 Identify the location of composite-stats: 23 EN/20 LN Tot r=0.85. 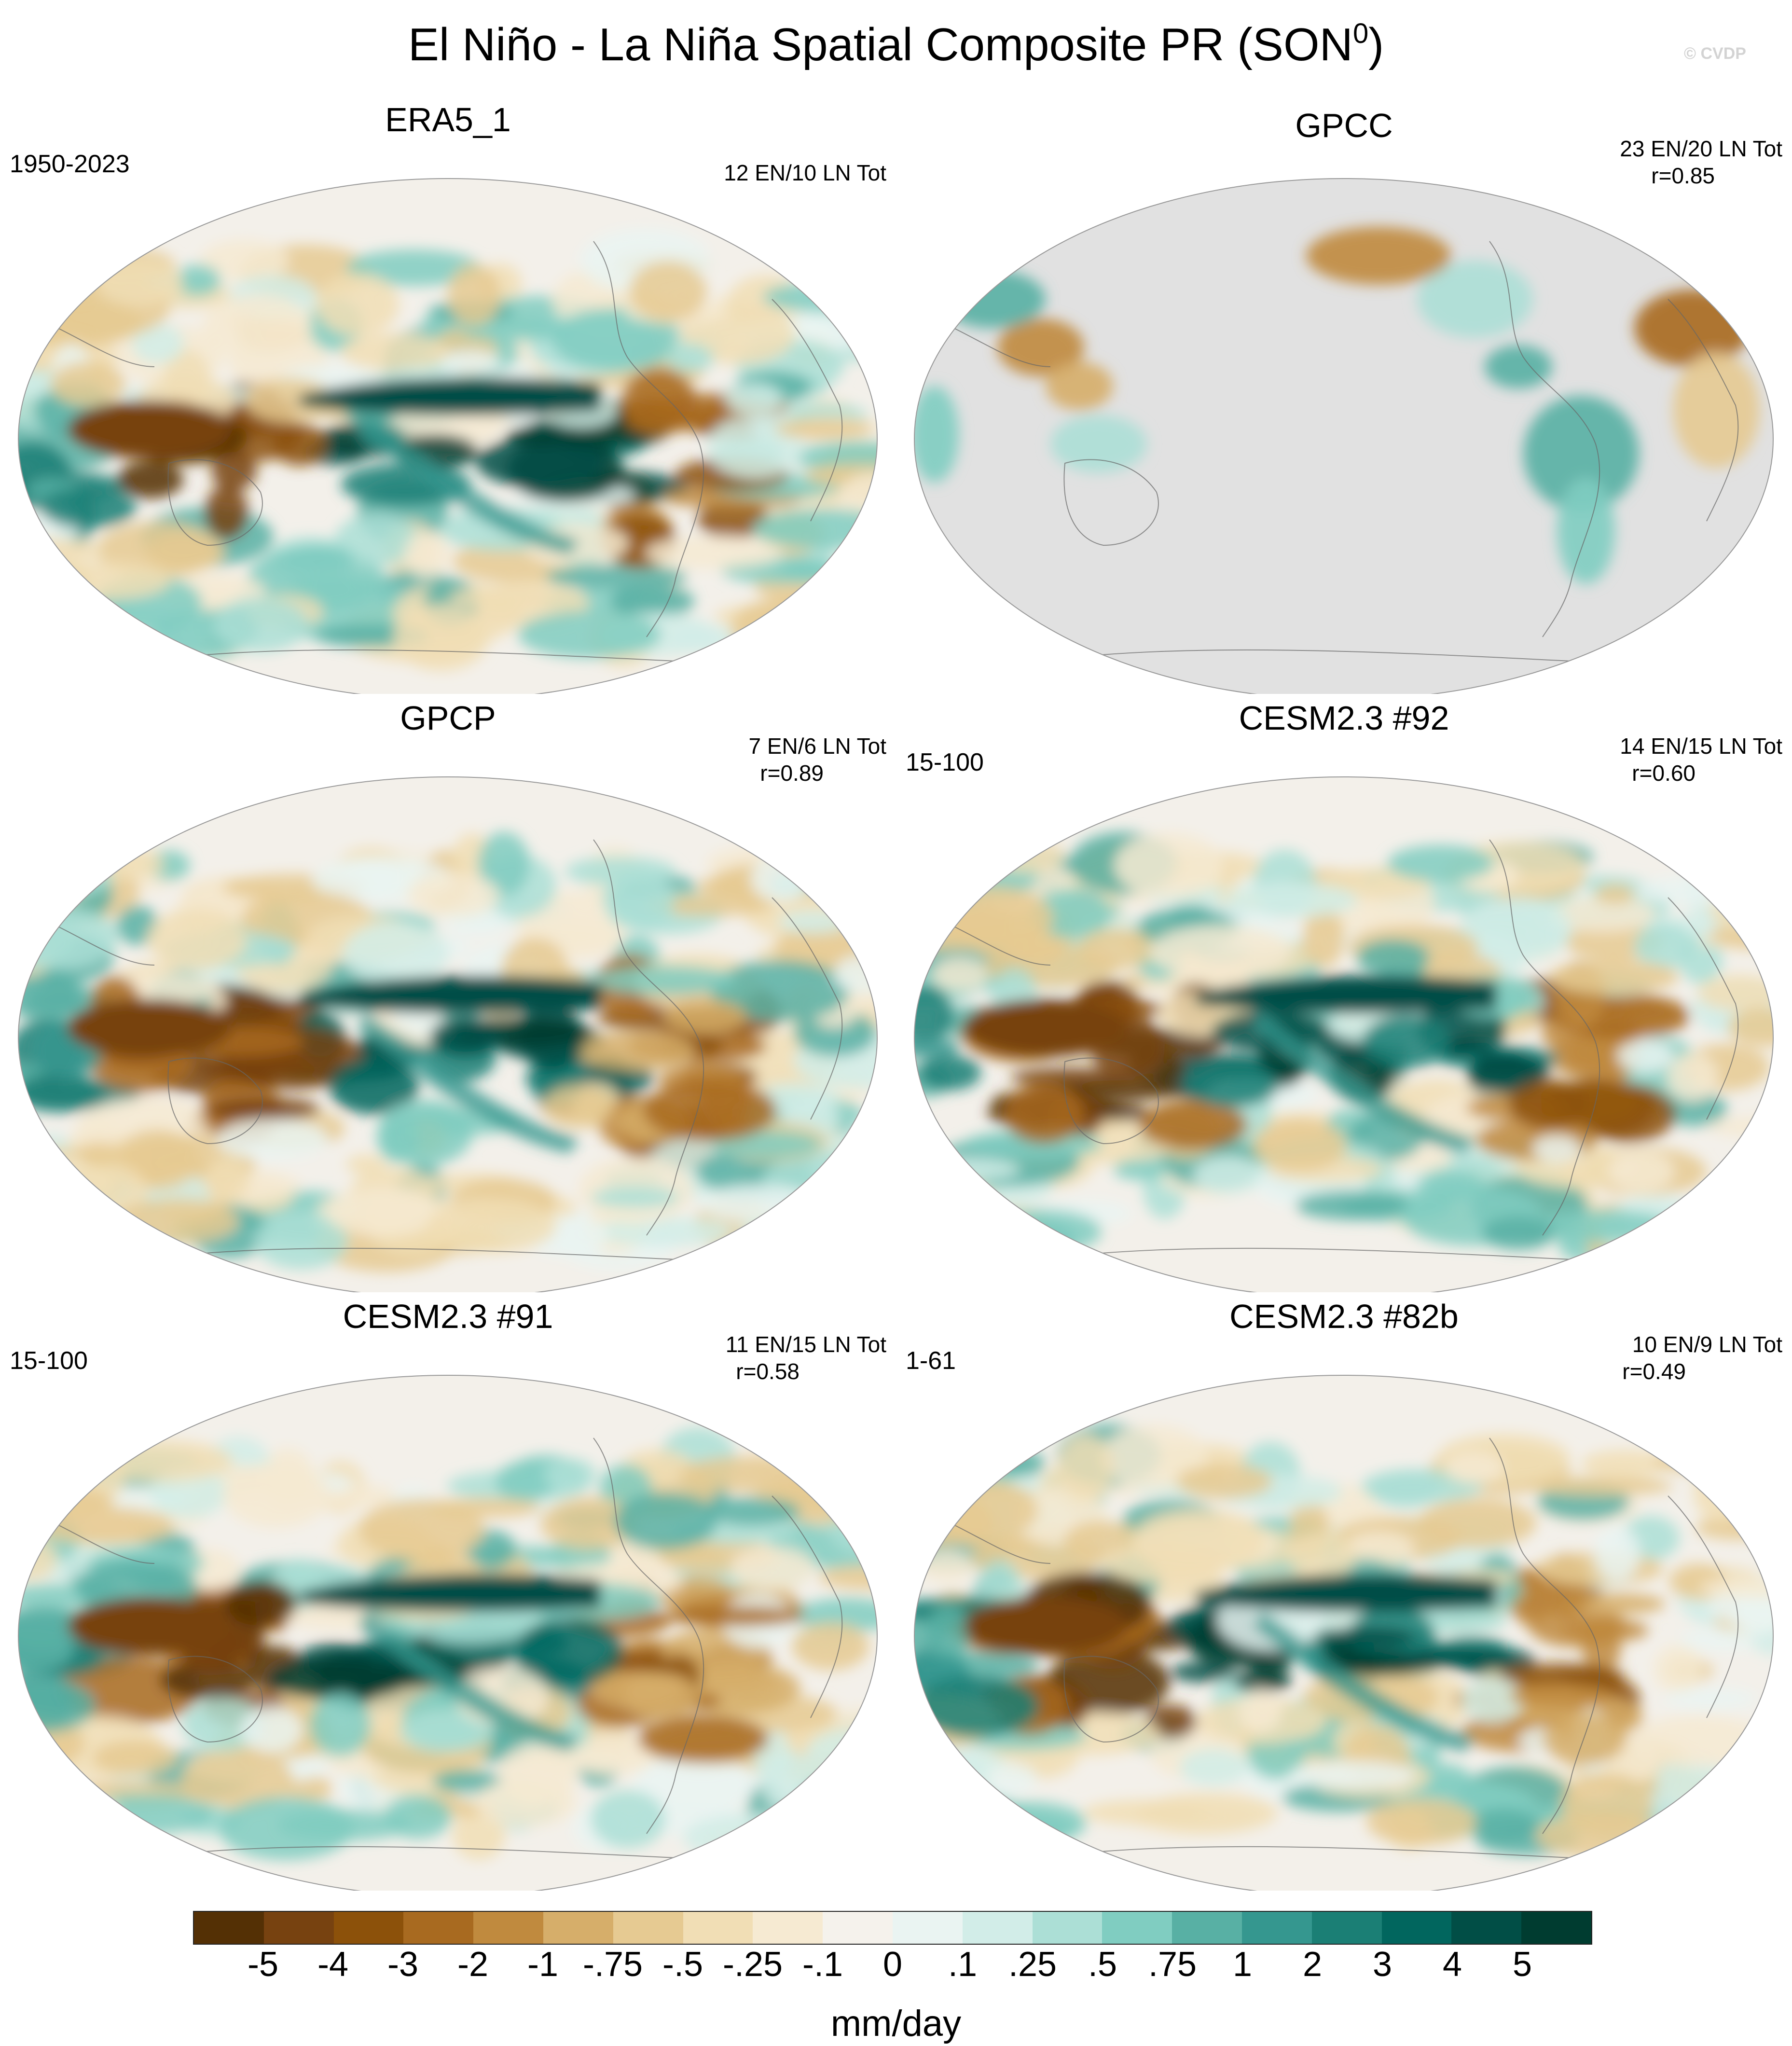
(1701, 162).